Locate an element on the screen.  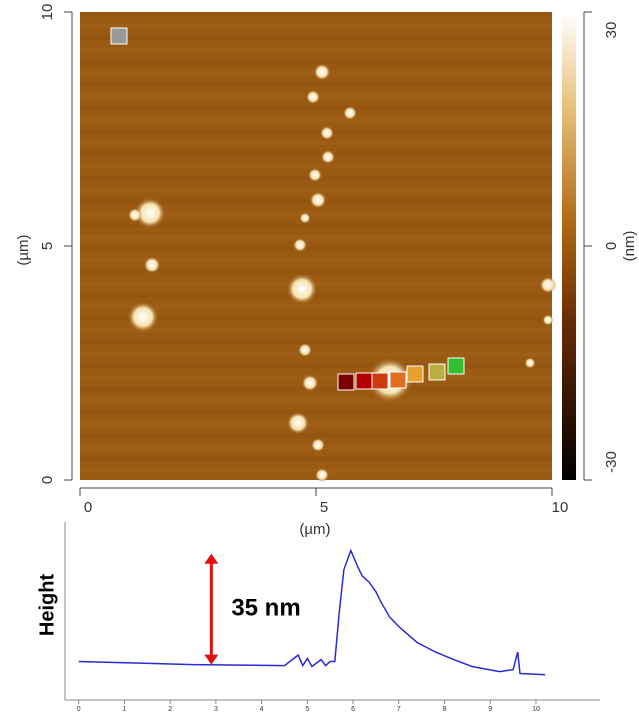
x-tick-label: 3 is located at coordinates (216, 709).